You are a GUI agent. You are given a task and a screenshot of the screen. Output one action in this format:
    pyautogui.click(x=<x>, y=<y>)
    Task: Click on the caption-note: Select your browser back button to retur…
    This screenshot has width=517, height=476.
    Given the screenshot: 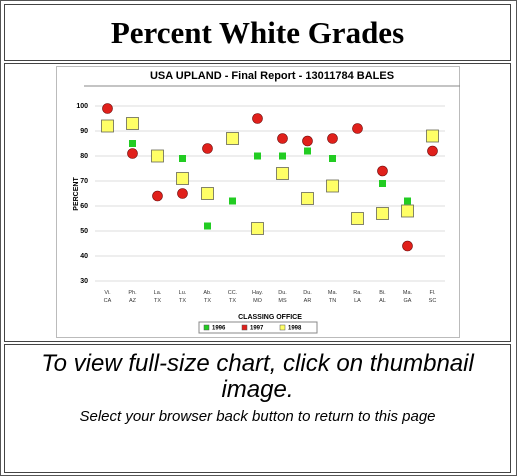 What is the action you would take?
    pyautogui.click(x=257, y=416)
    